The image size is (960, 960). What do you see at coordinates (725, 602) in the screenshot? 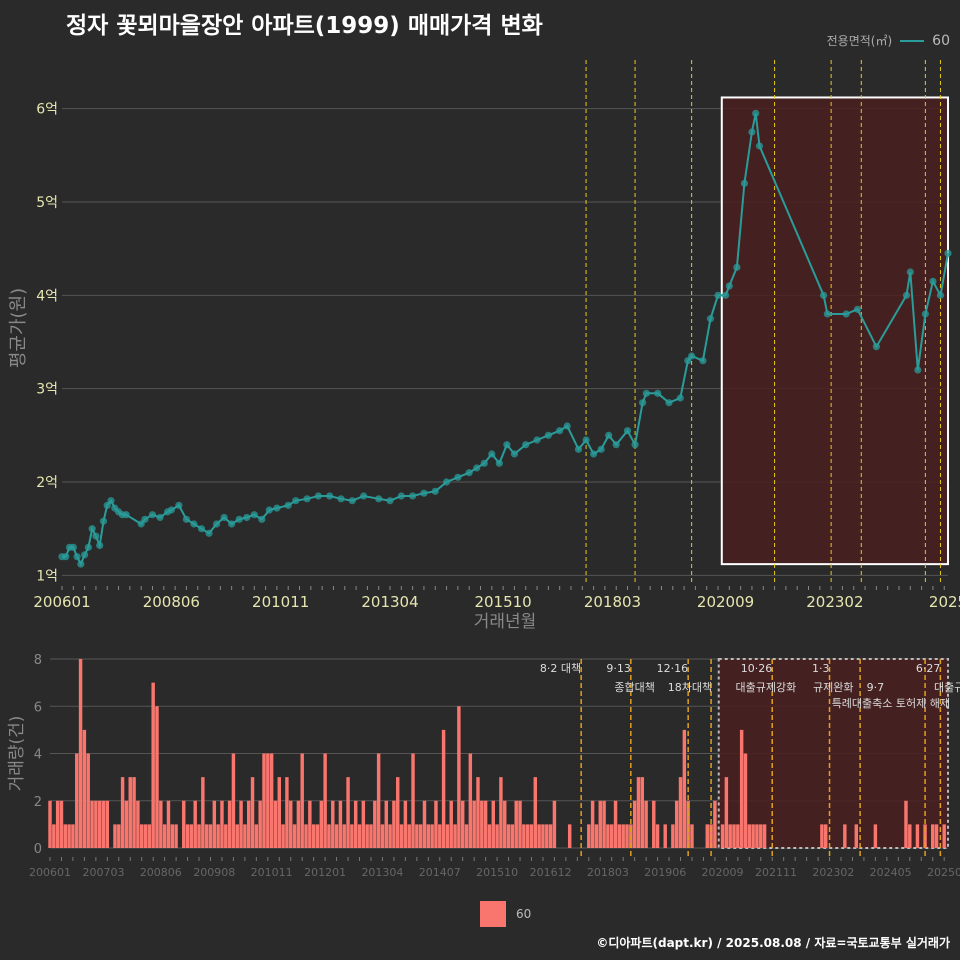
I see `x-tick-label: 202009` at bounding box center [725, 602].